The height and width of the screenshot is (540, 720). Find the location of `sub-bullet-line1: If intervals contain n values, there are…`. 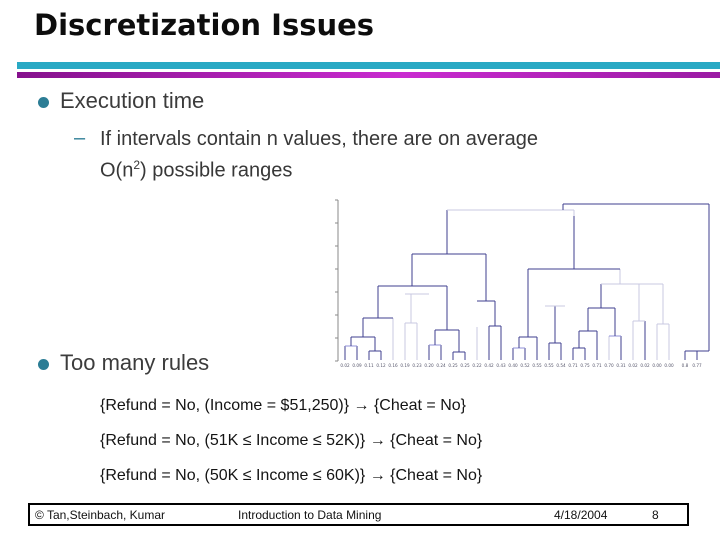

sub-bullet-line1: If intervals contain n values, there are… is located at coordinates (319, 139).